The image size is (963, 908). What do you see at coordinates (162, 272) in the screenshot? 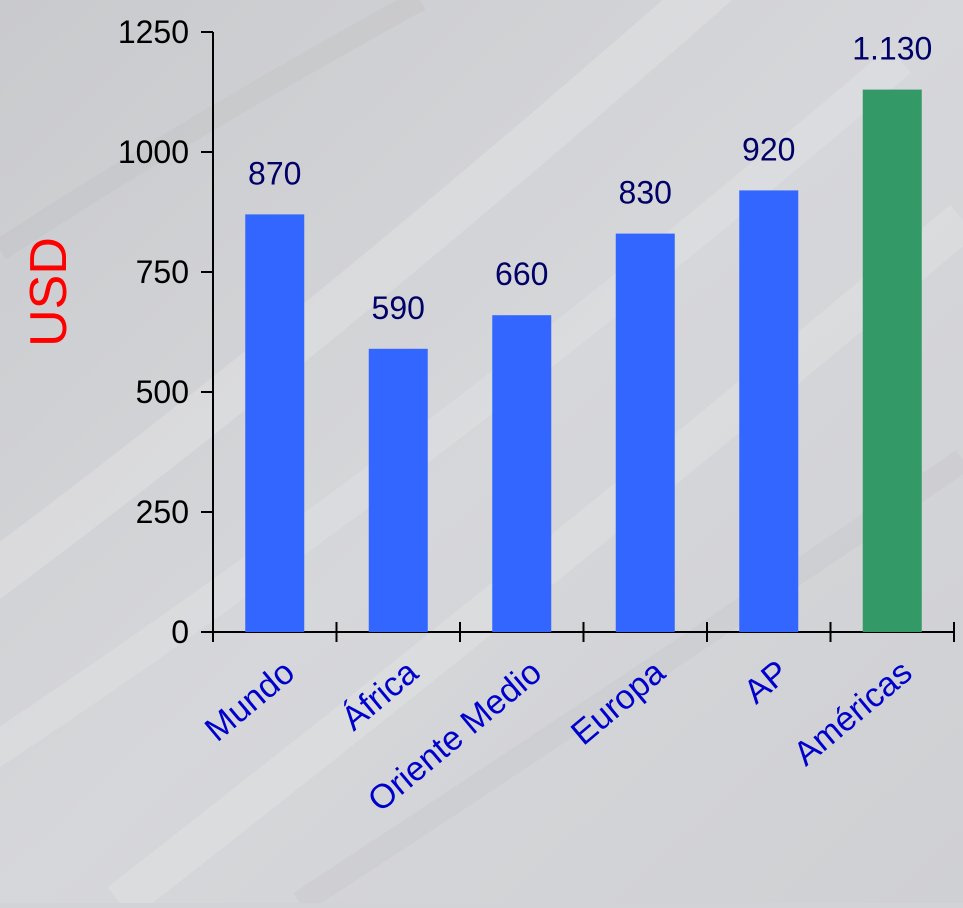
I see `y-tick-label: 750` at bounding box center [162, 272].